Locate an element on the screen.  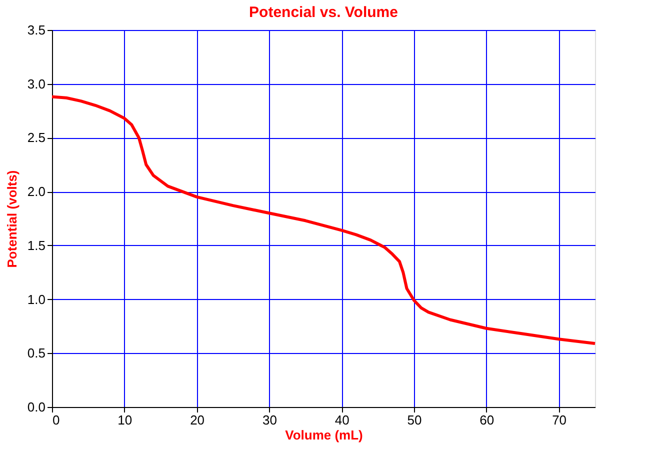
x-tick-label: 0 is located at coordinates (56, 420).